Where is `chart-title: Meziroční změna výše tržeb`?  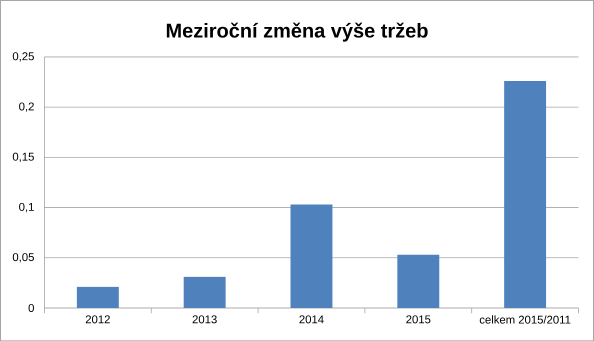
chart-title: Meziroční změna výše tržeb is located at coordinates (297, 32).